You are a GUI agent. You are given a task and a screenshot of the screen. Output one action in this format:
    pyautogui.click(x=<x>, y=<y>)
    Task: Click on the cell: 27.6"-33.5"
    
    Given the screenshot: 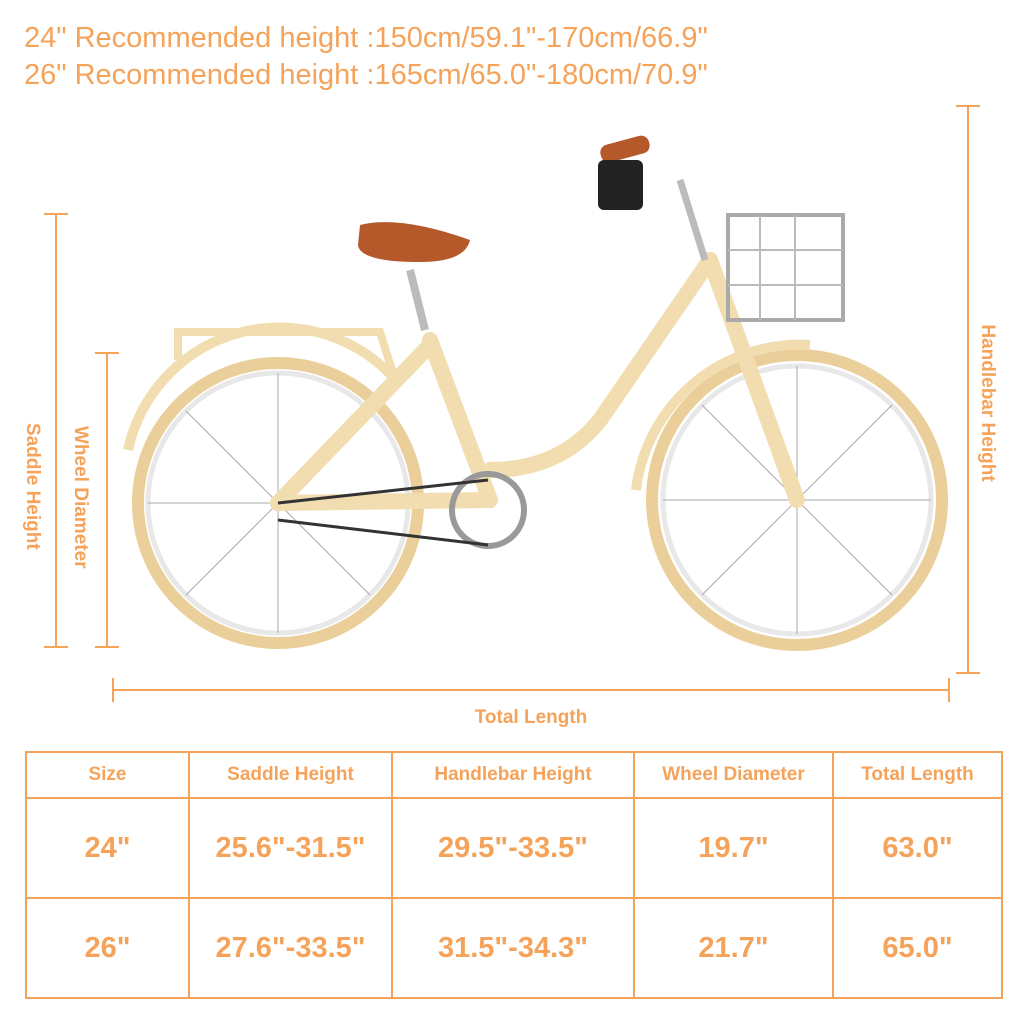 What is the action you would take?
    pyautogui.click(x=290, y=948)
    